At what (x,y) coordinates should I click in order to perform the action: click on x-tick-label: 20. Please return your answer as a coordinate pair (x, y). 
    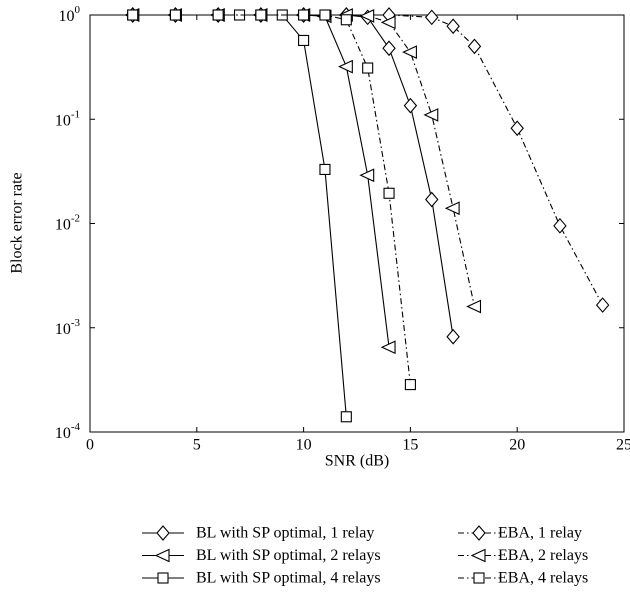
    Looking at the image, I should click on (517, 445).